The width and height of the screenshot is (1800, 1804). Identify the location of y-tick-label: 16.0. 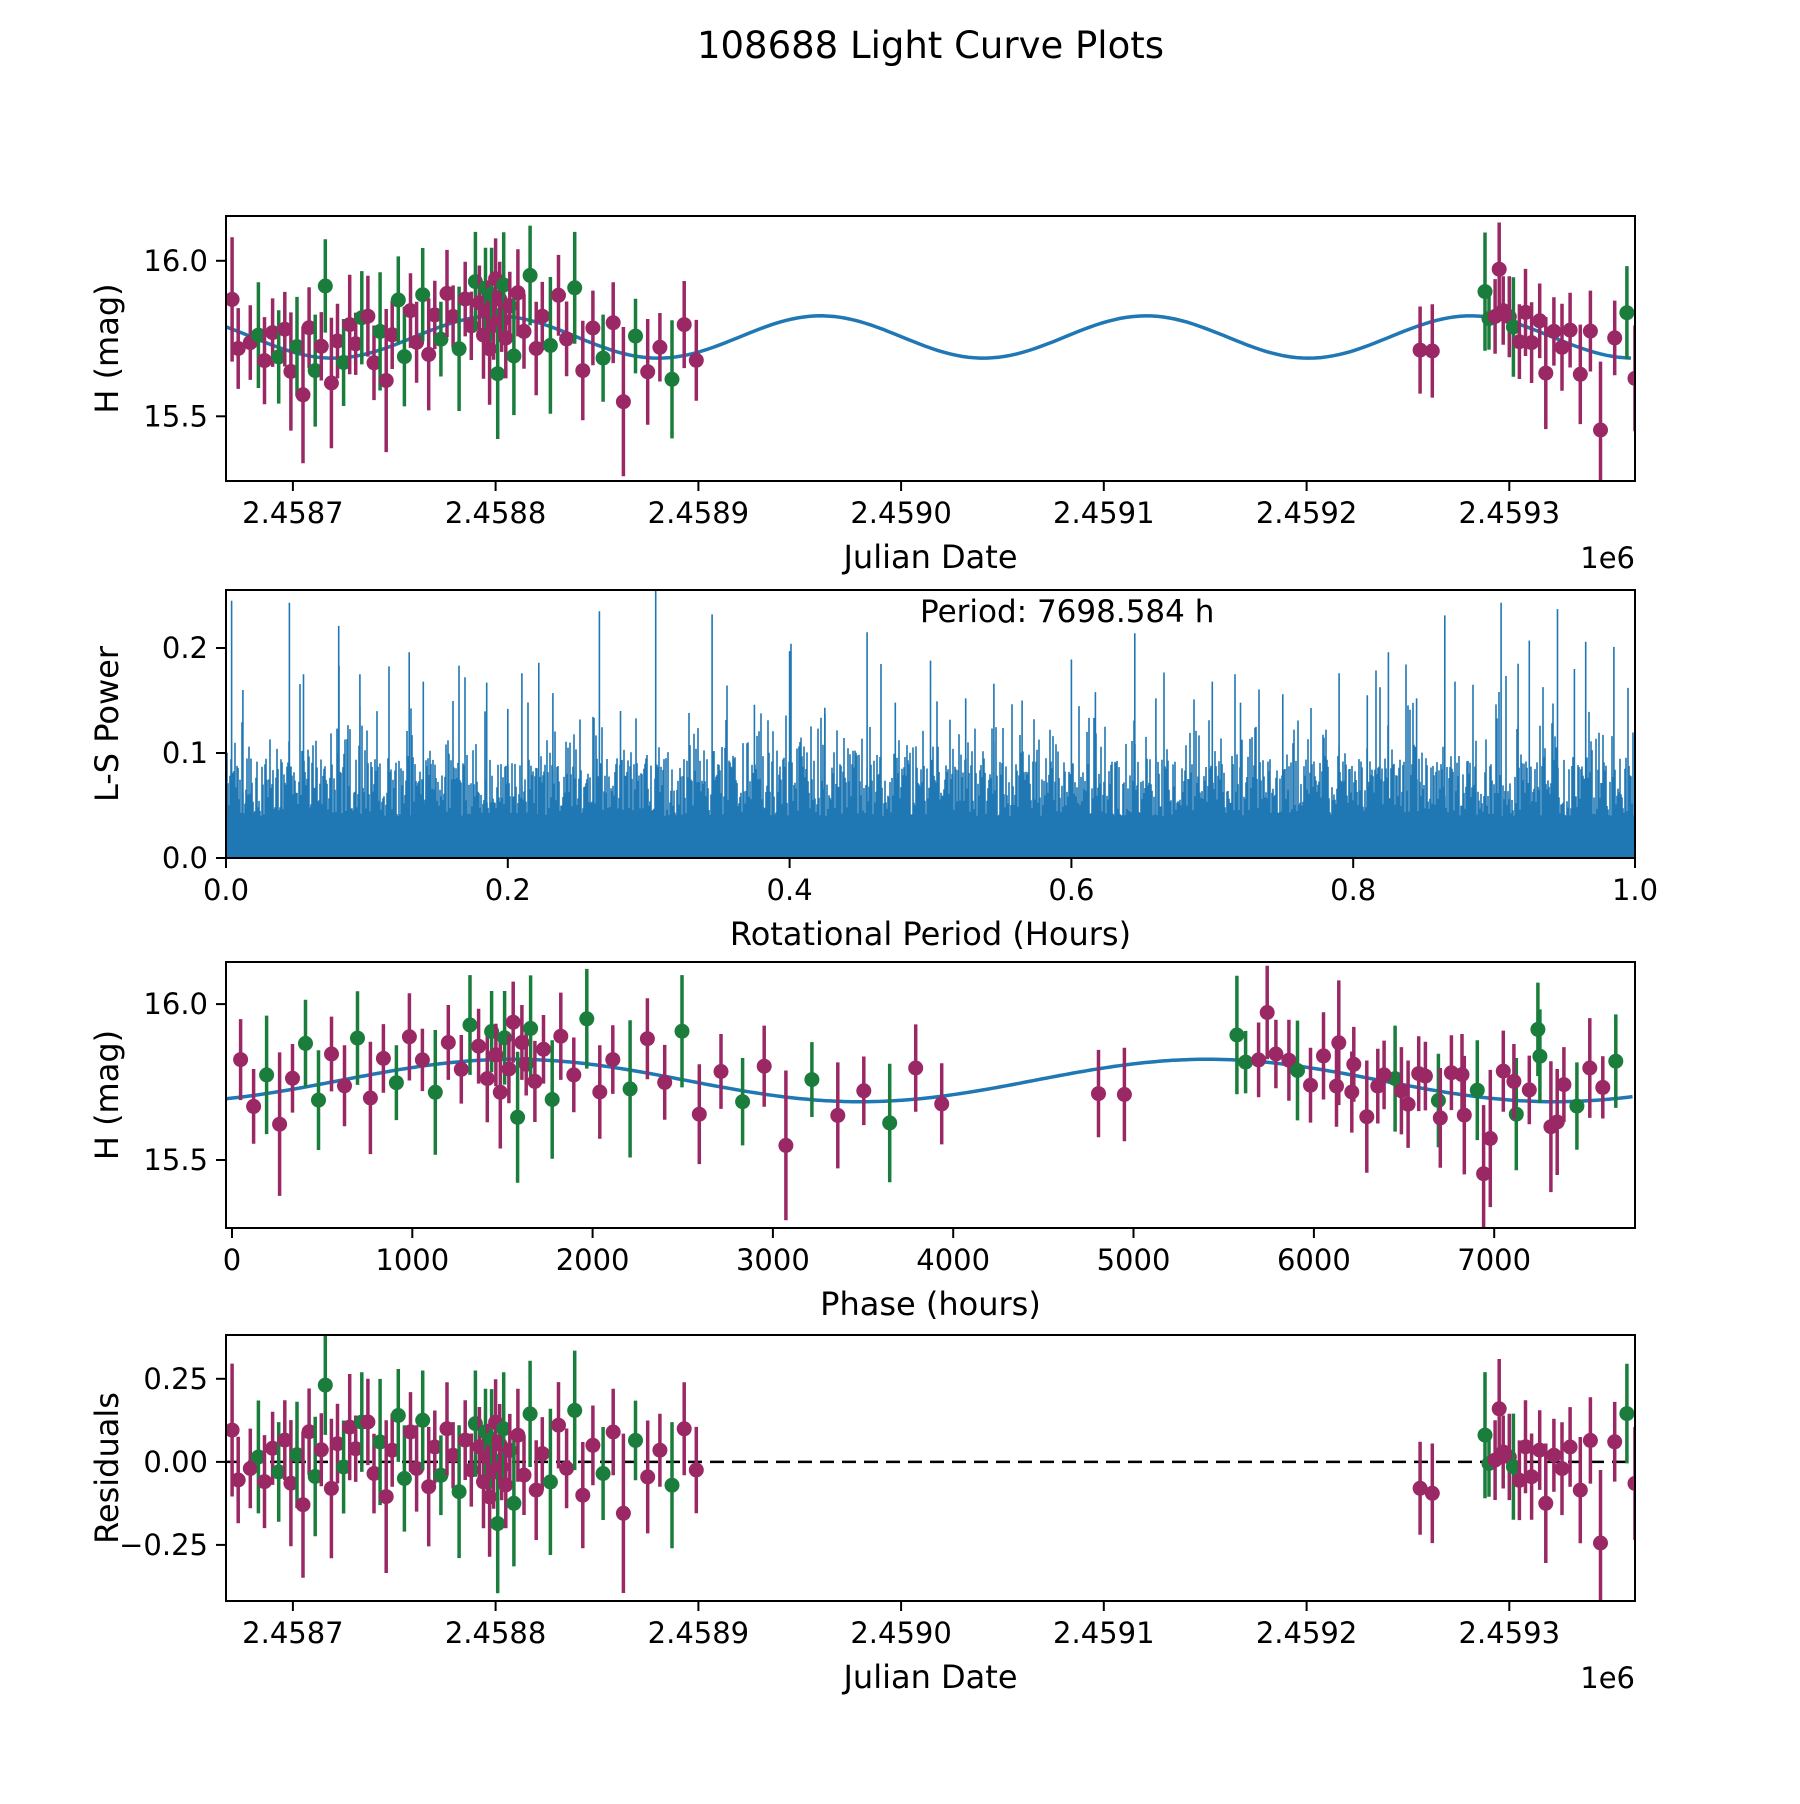
(175, 261).